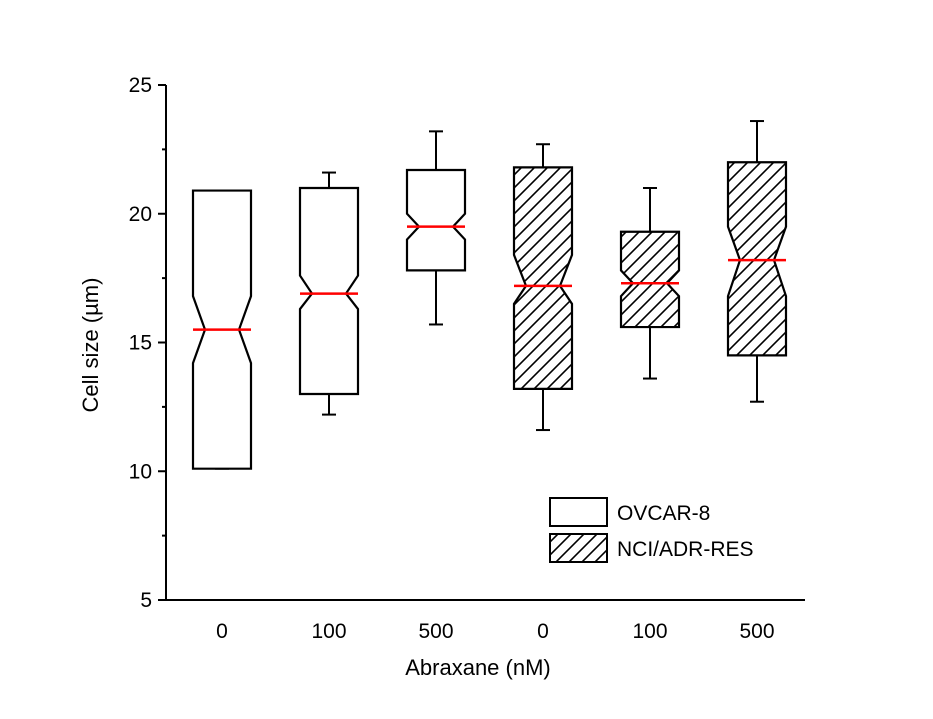  What do you see at coordinates (663, 513) in the screenshot?
I see `legend-label: OVCAR-8` at bounding box center [663, 513].